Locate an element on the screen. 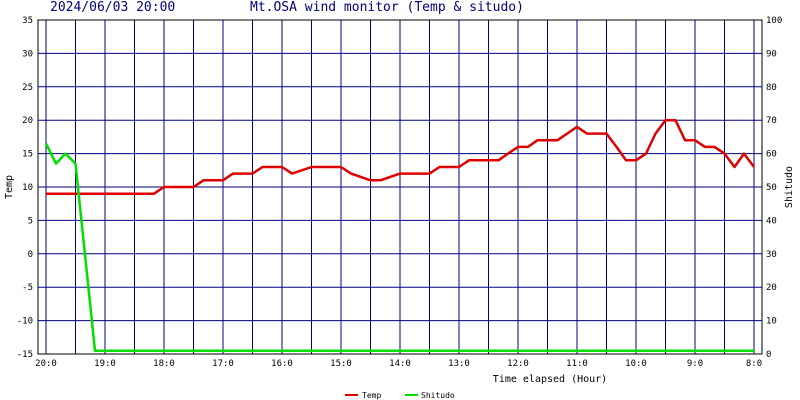  x-axis-title: Time elapsed (Hour) is located at coordinates (550, 379).